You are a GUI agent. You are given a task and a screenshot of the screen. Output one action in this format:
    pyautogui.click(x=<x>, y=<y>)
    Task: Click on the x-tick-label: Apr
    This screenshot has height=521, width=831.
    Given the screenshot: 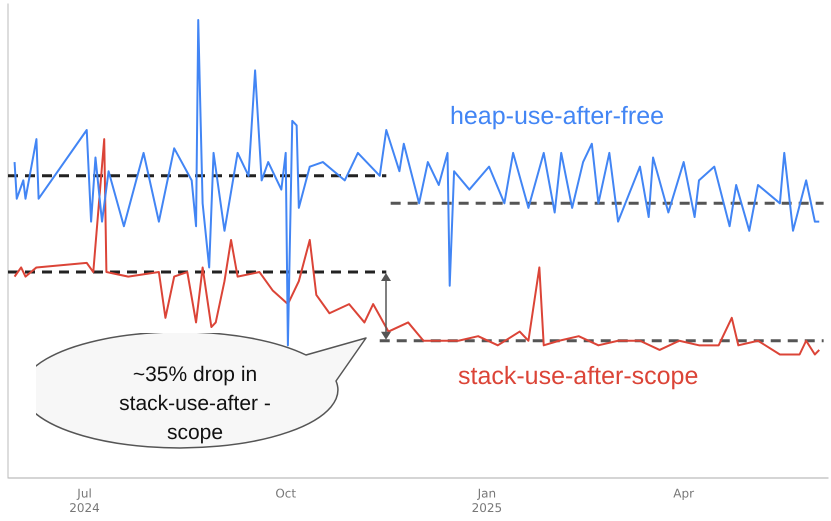 What is the action you would take?
    pyautogui.click(x=683, y=493)
    